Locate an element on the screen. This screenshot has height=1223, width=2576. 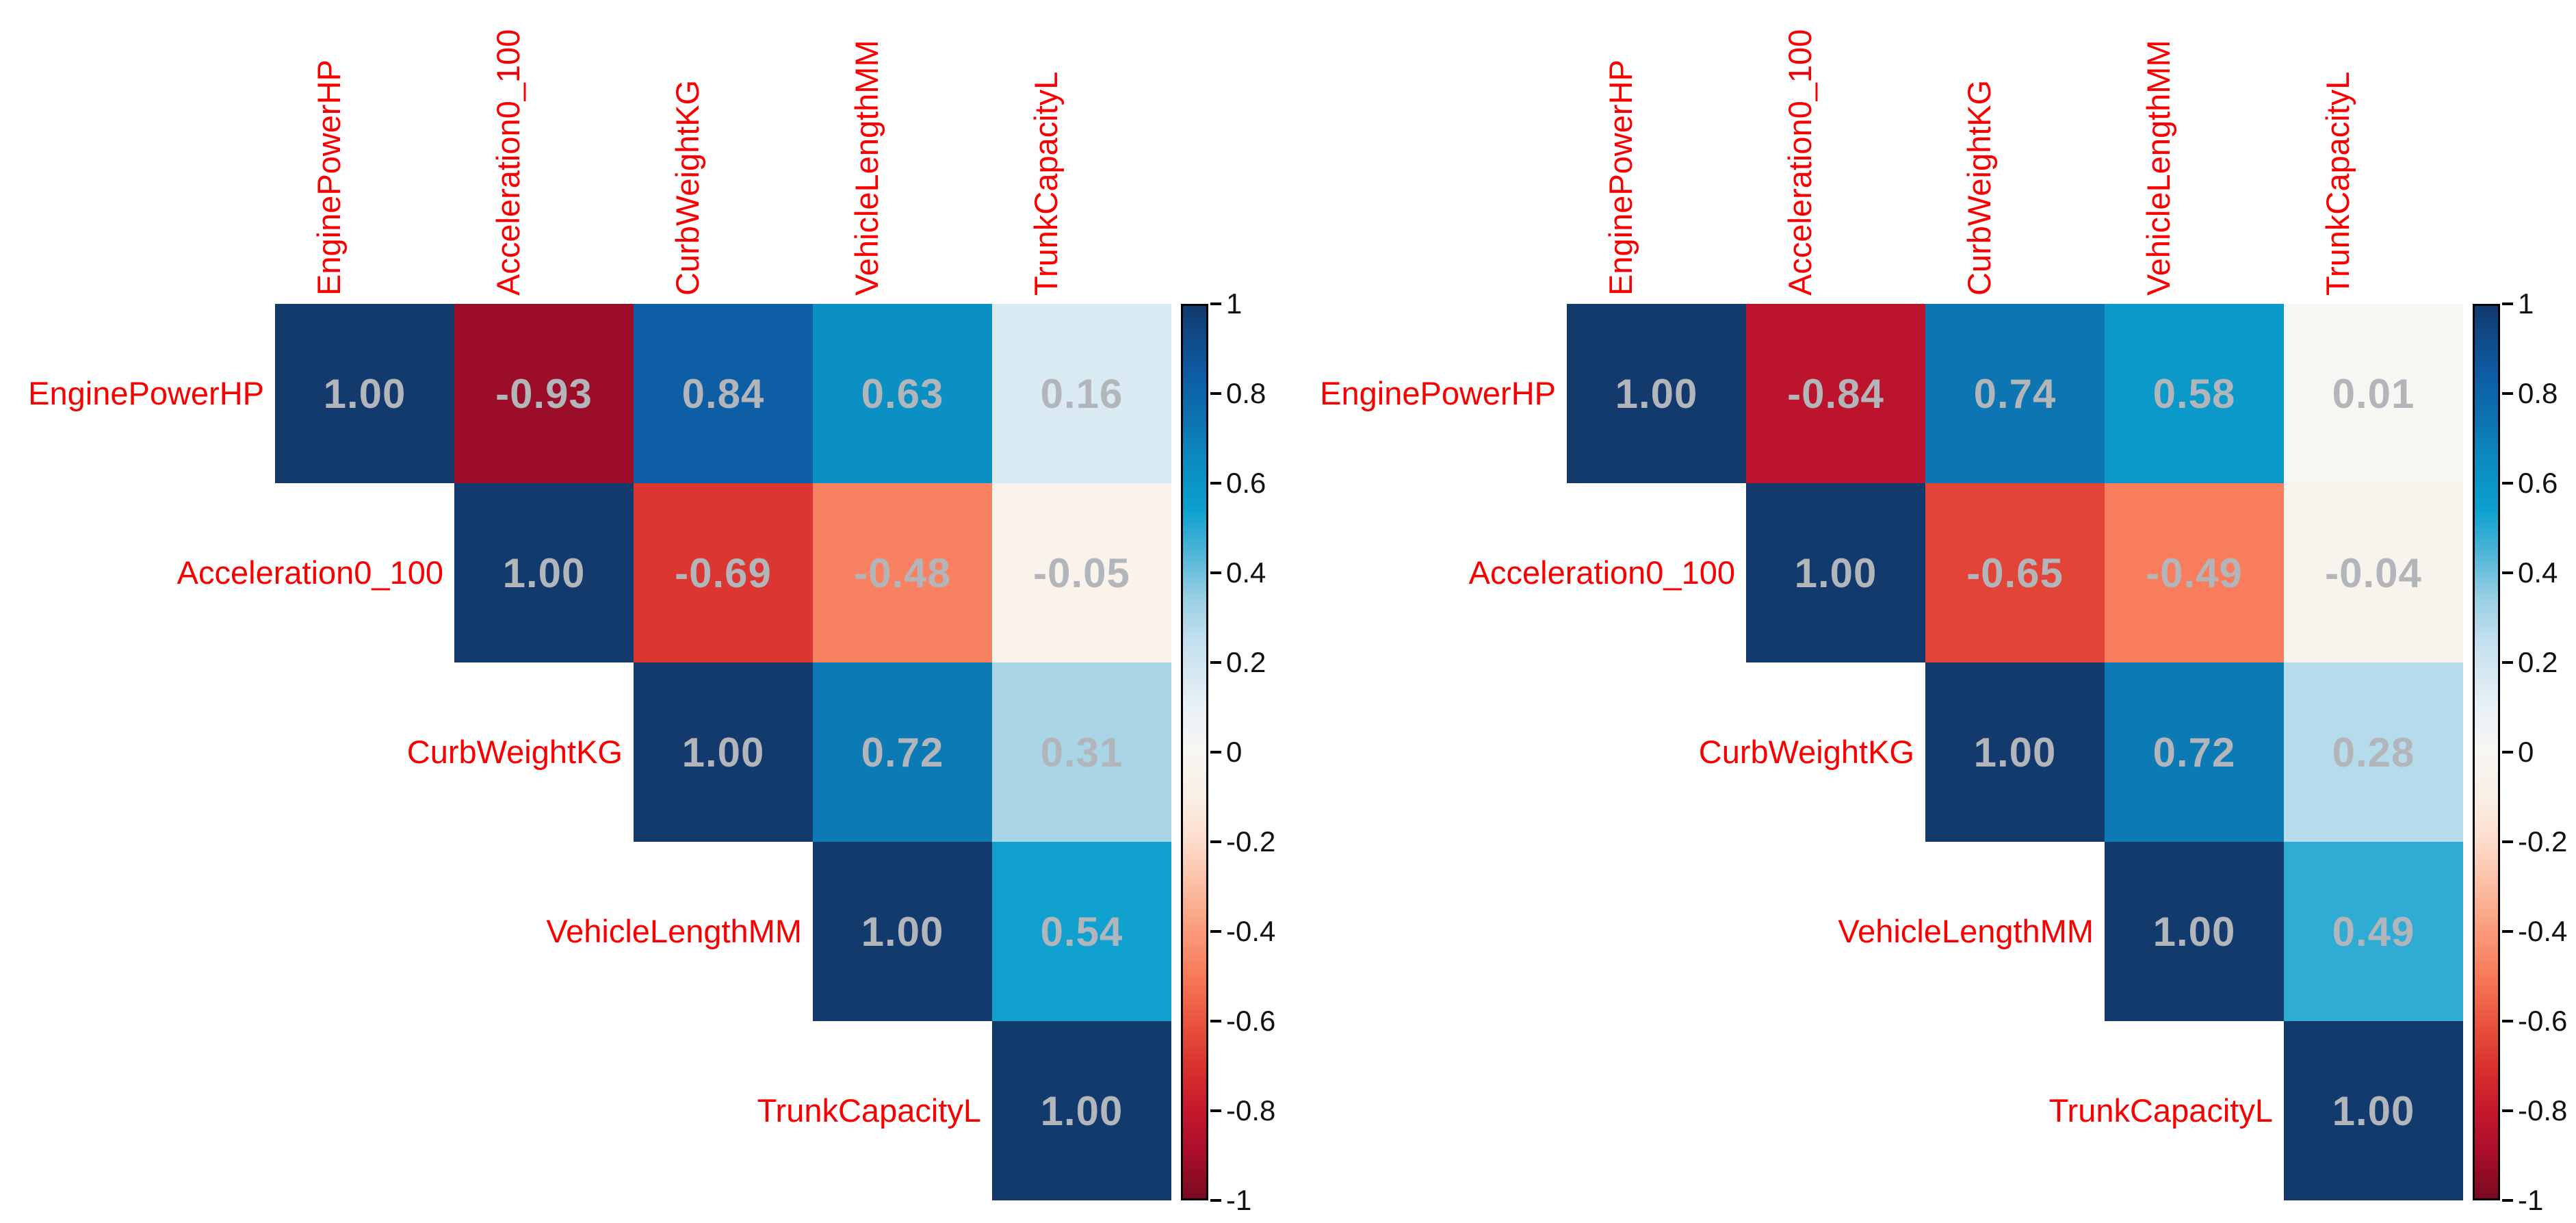
column-label-VehicleLengthMM: VehicleLengthMM is located at coordinates (2158, 168).